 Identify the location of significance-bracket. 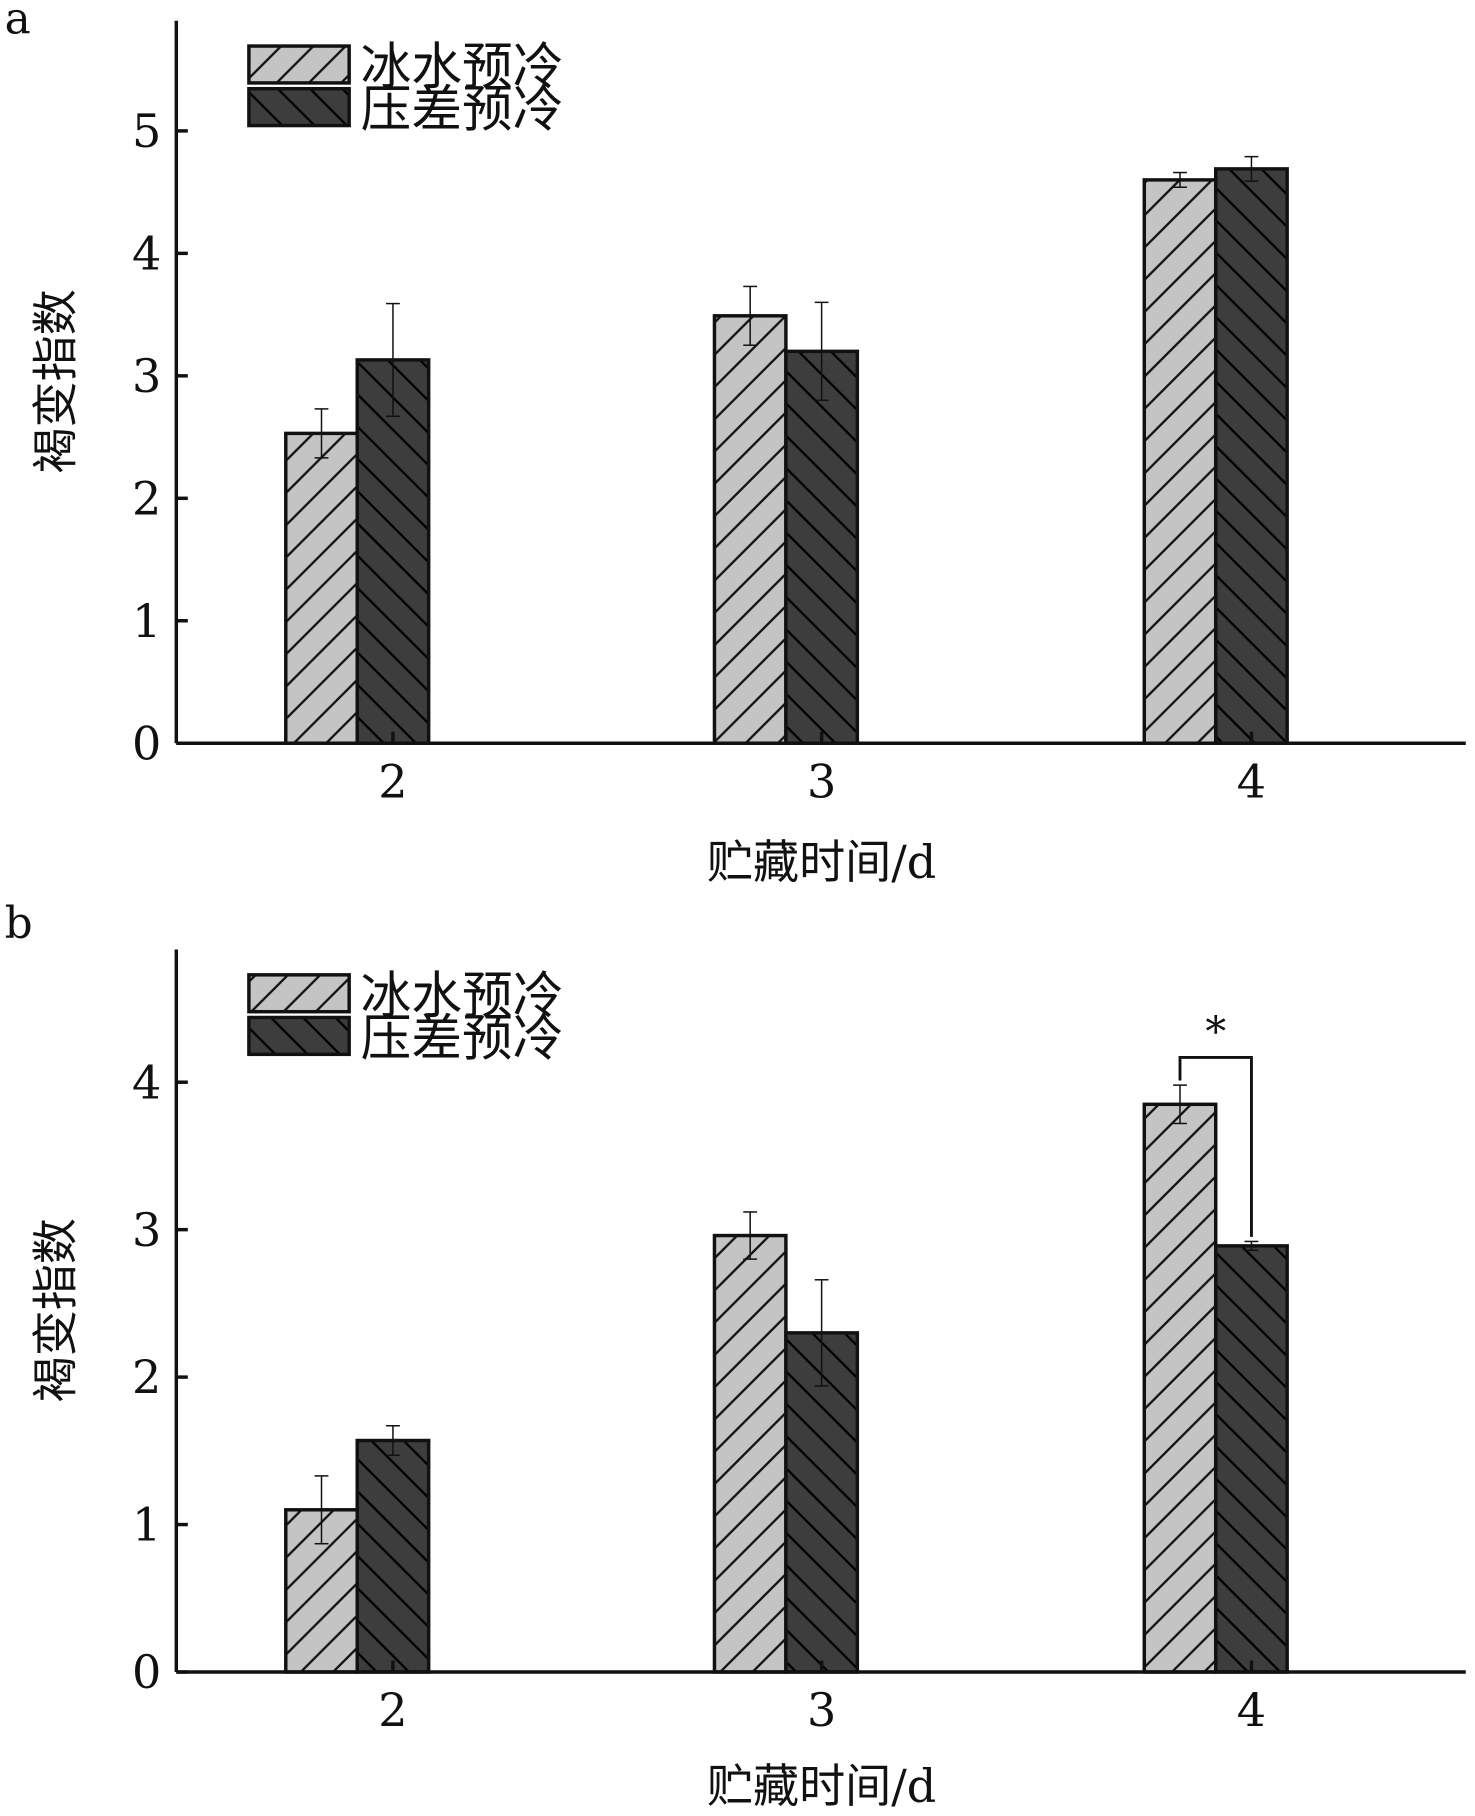
(1215, 1146).